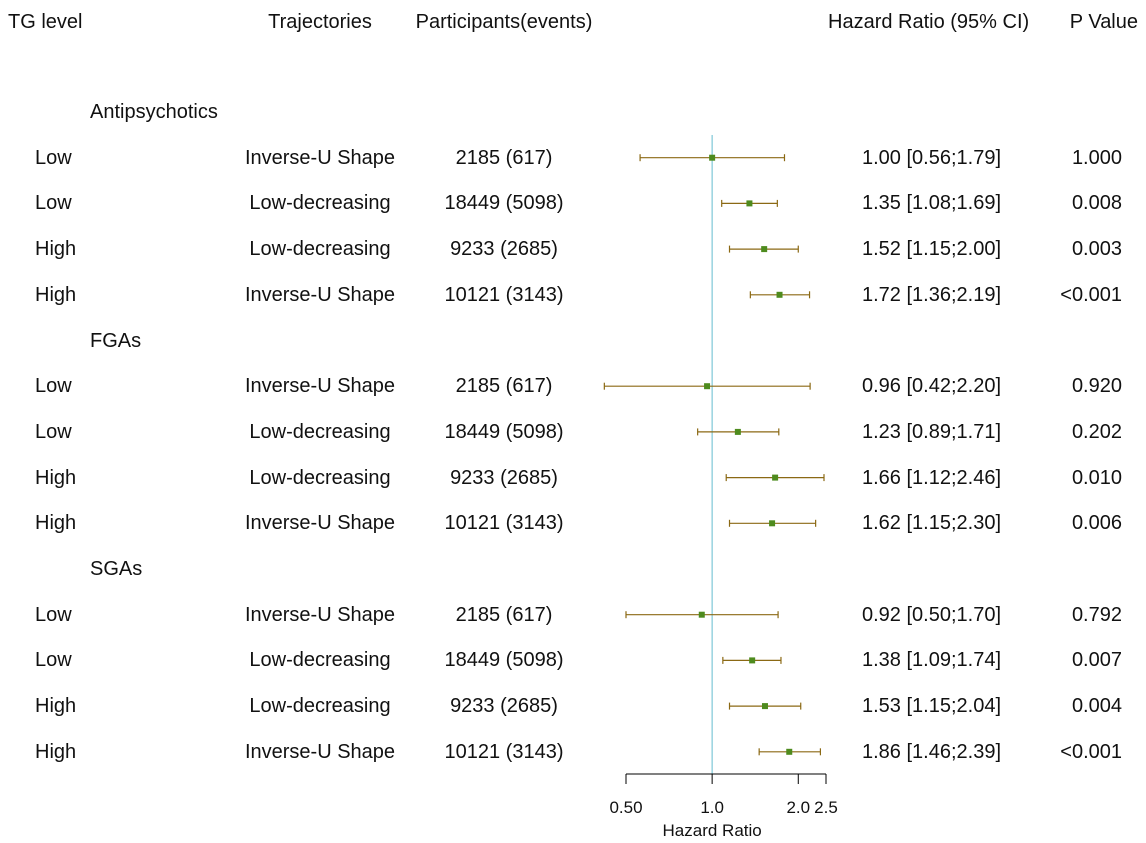 The image size is (1146, 843). I want to click on row-hazard-ratio: 1.53 [1.15;2.04], so click(932, 706).